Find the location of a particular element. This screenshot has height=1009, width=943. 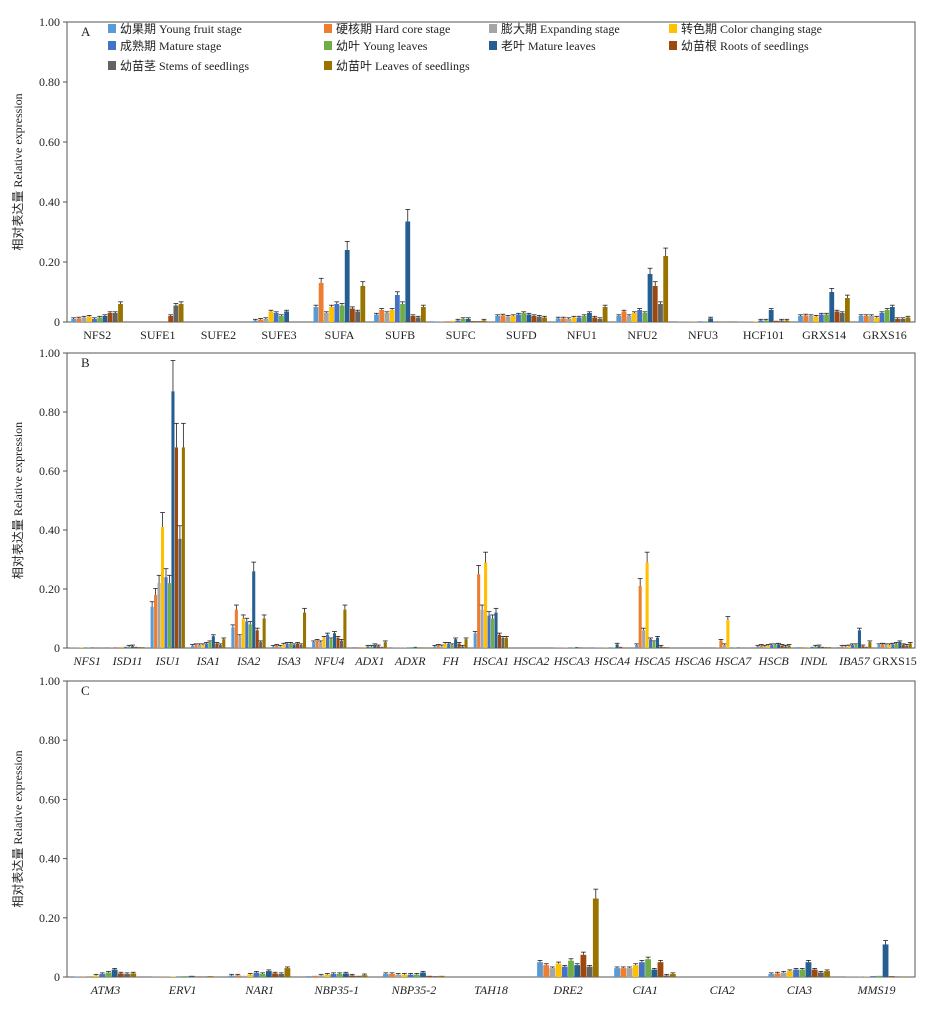

category-label: GRXS14 is located at coordinates (824, 335).